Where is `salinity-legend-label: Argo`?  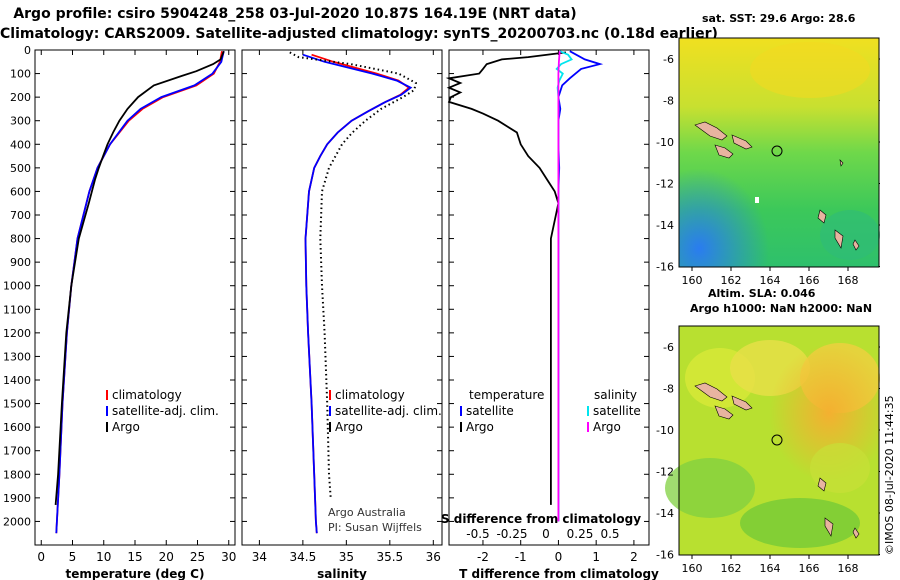
salinity-legend-label: Argo is located at coordinates (349, 427).